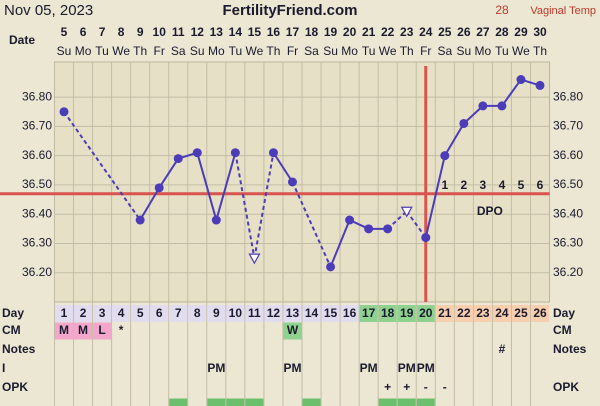 This screenshot has height=406, width=600. Describe the element at coordinates (102, 313) in the screenshot. I see `day-number: 3` at that location.